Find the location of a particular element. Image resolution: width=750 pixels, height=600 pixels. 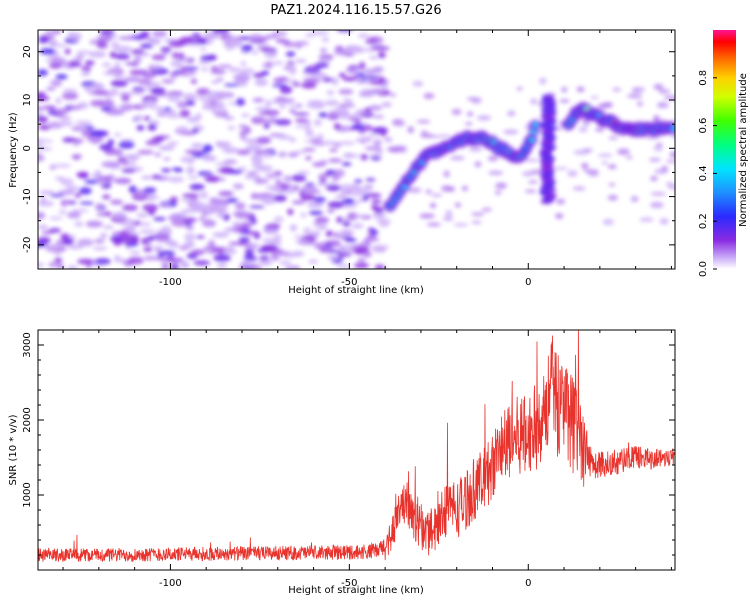

colorbar-label: Normalized spectral amplitude is located at coordinates (743, 150).